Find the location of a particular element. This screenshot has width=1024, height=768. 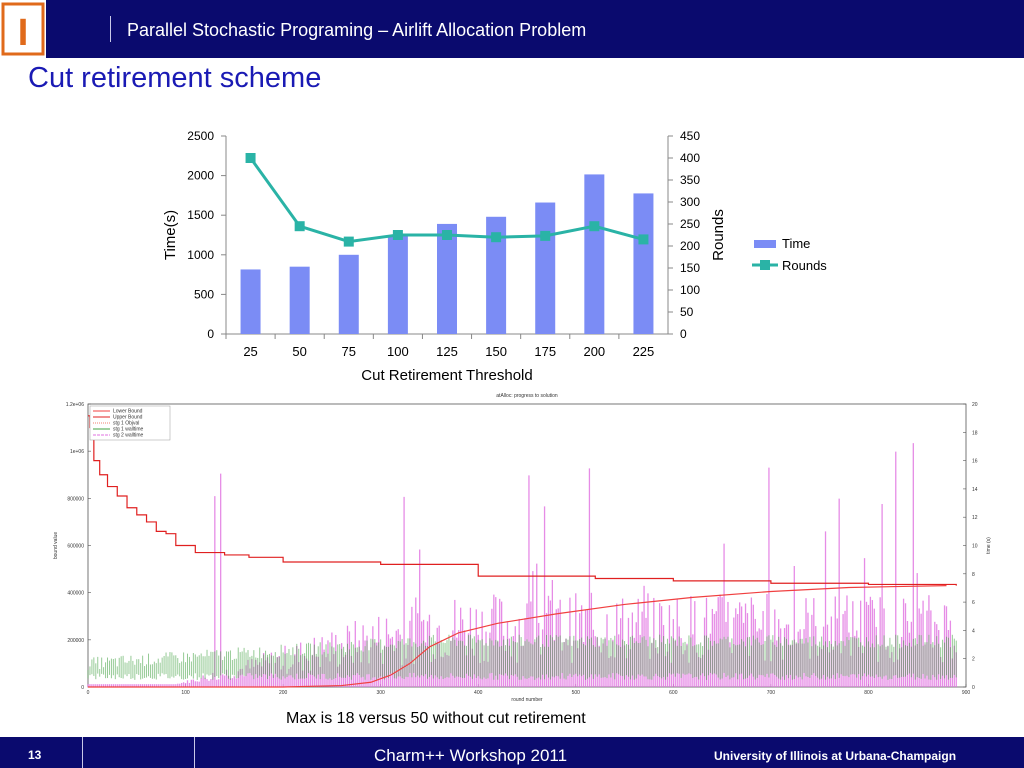

y2-tick-label: 8 is located at coordinates (973, 575).